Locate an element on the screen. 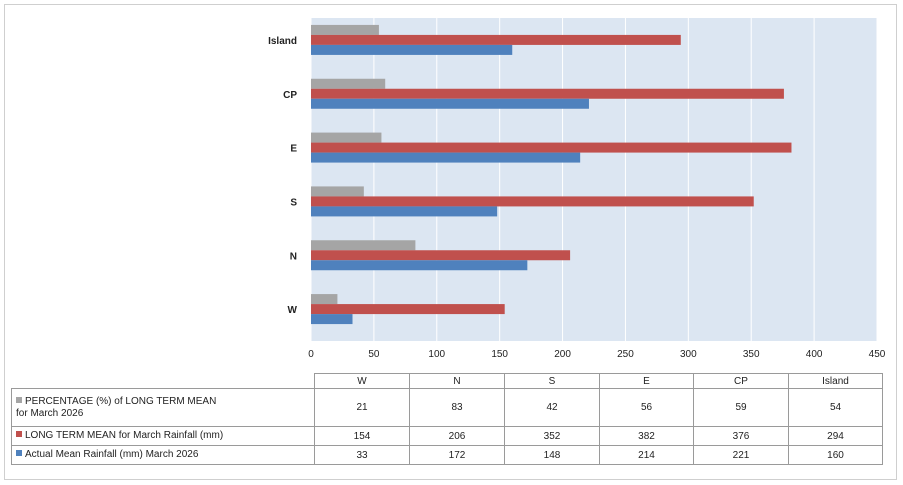  x-tick-label: 350 is located at coordinates (751, 354).